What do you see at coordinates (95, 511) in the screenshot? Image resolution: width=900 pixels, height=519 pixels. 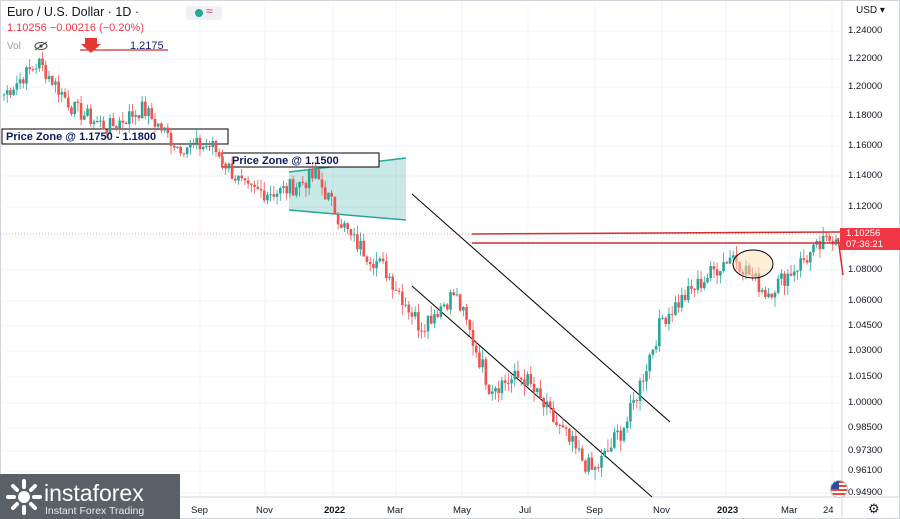 I see `brand-tagline: Instant Forex Trading` at bounding box center [95, 511].